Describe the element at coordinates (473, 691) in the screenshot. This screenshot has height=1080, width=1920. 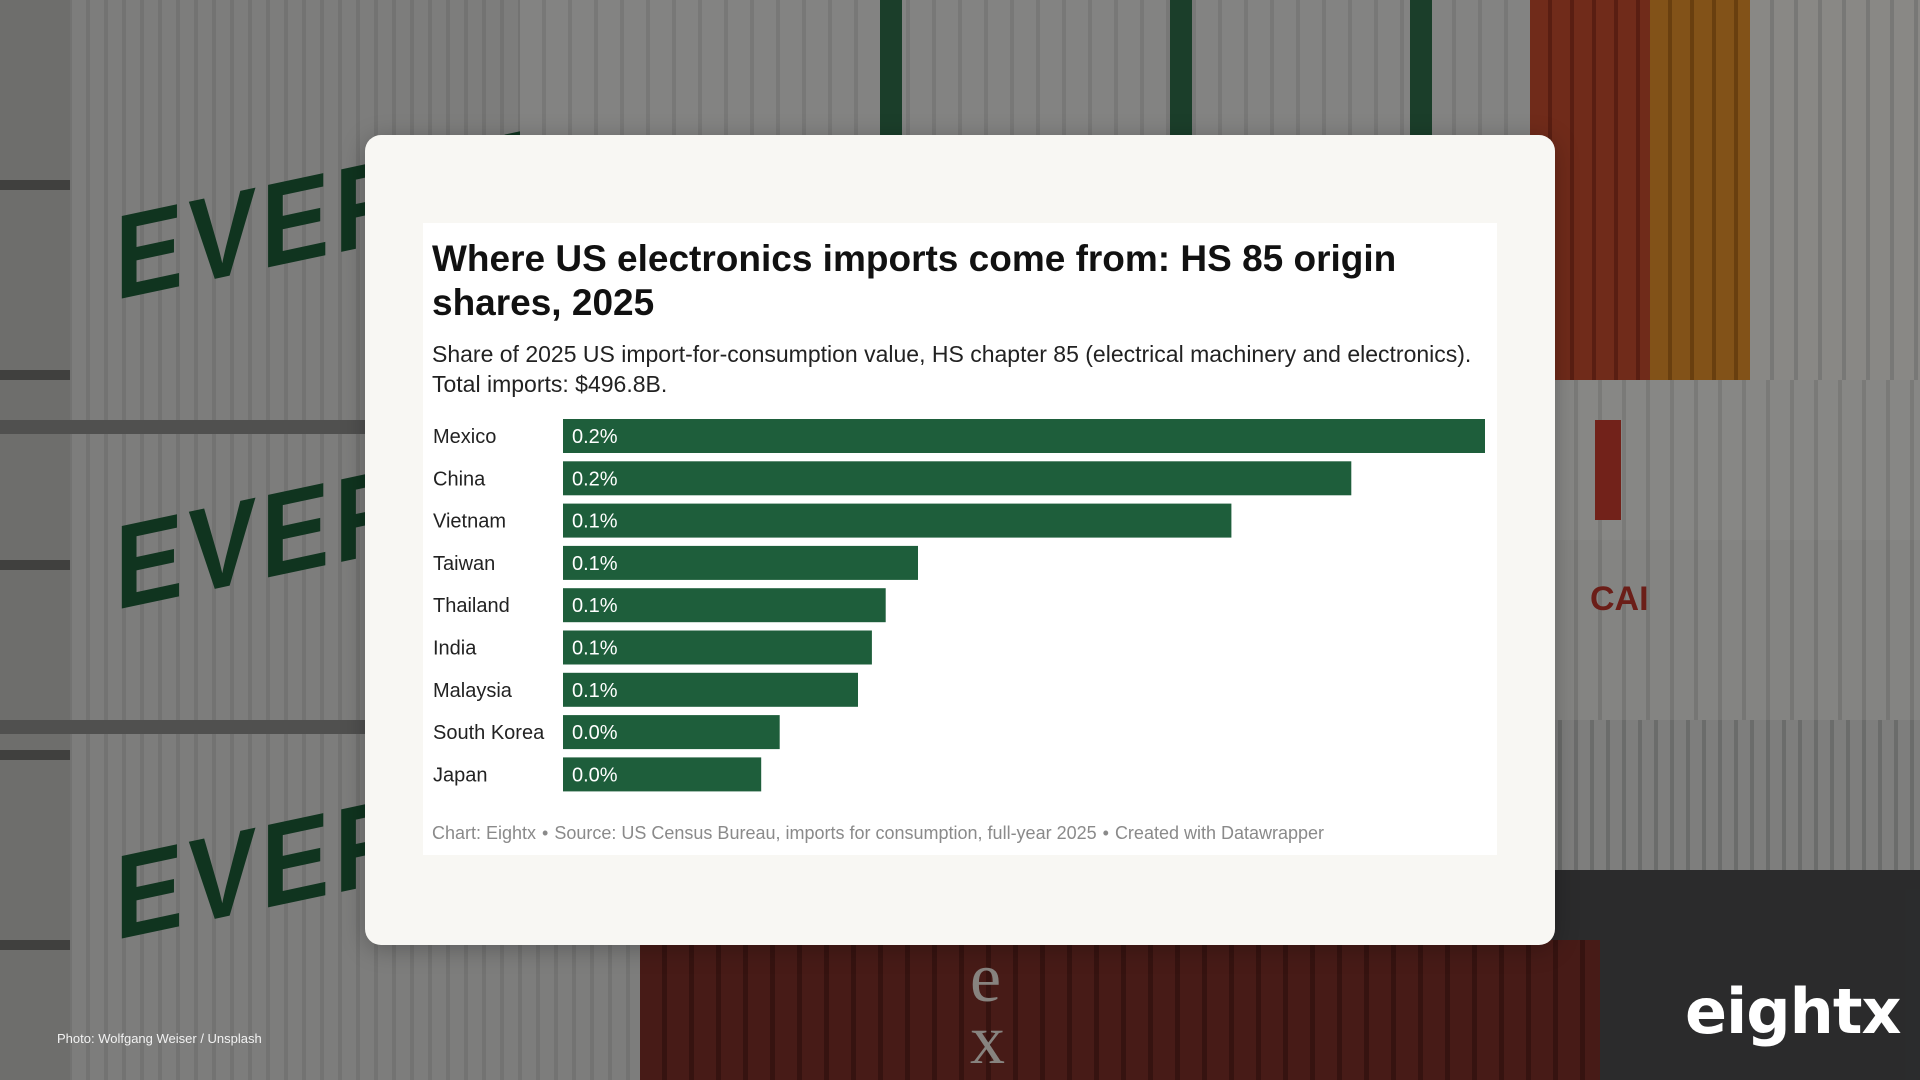
I see `category-label: Malaysia` at that location.